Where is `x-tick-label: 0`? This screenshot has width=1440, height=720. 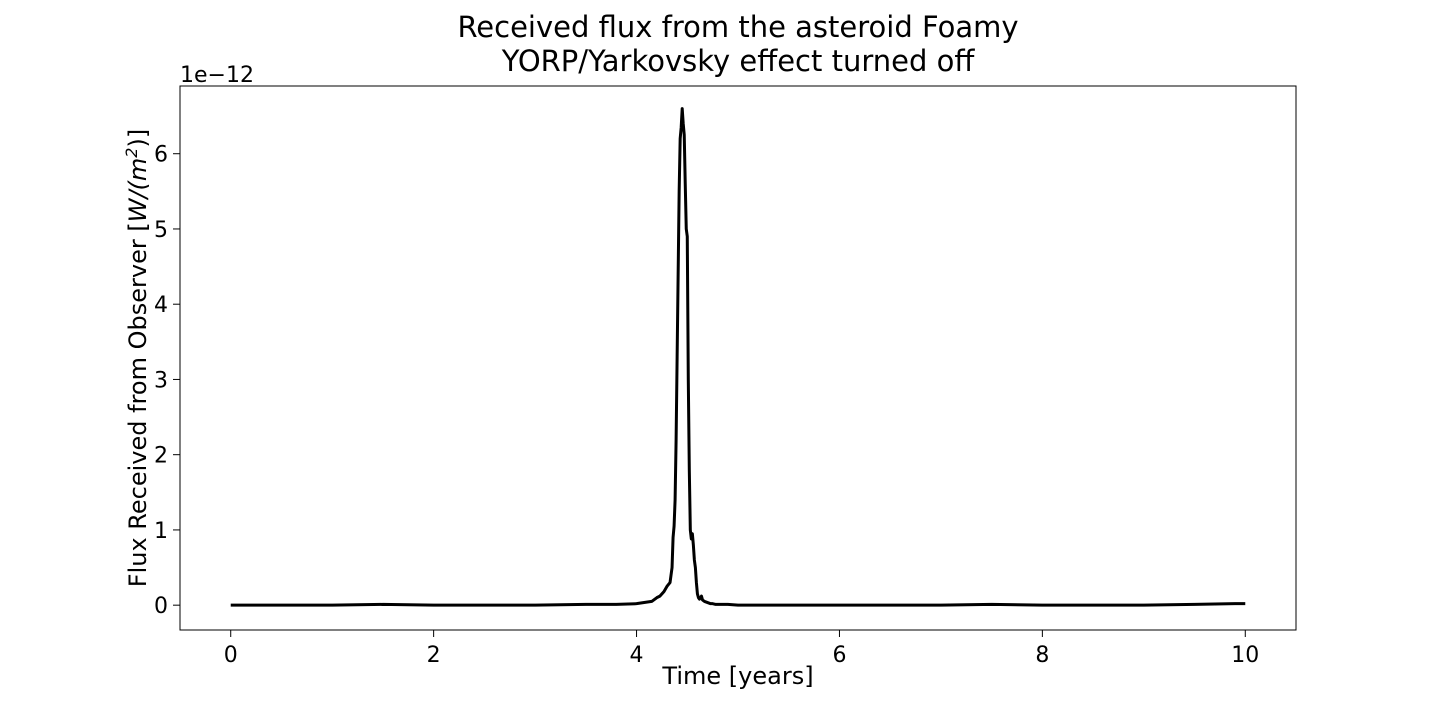
x-tick-label: 0 is located at coordinates (231, 655).